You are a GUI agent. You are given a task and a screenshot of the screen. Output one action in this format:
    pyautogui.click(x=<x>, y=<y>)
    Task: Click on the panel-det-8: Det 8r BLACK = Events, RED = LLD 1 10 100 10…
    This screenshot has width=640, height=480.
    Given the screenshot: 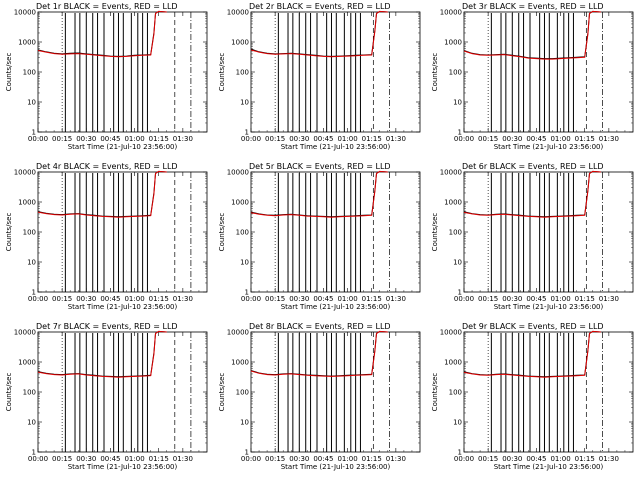 What is the action you would take?
    pyautogui.click(x=319, y=396)
    